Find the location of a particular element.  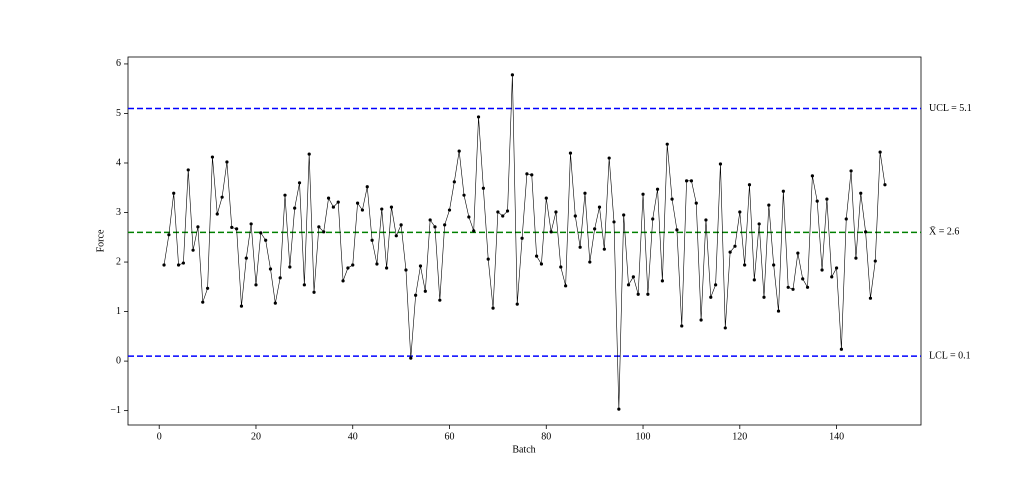

y-tick-label: 4 is located at coordinates (118, 162).